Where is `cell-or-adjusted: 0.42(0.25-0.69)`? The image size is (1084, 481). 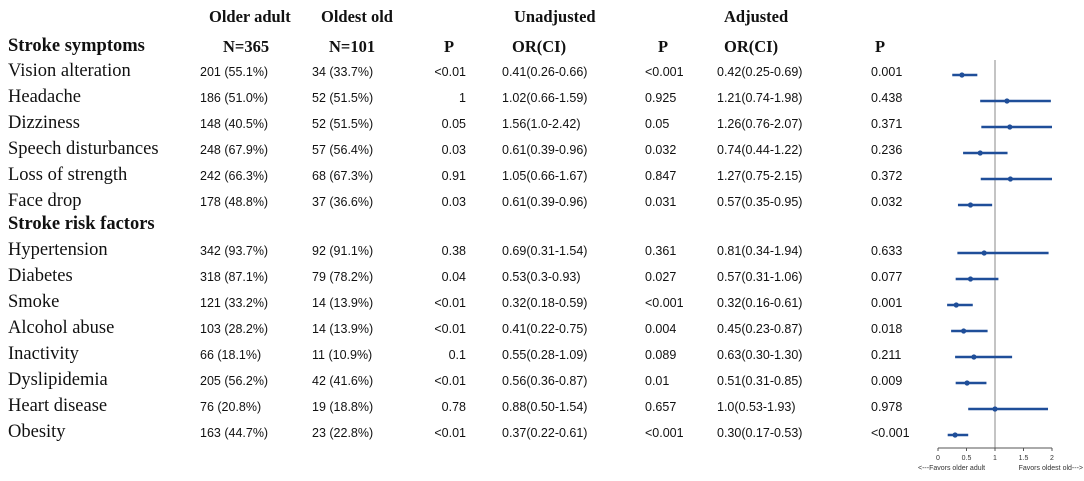
cell-or-adjusted: 0.42(0.25-0.69) is located at coordinates (760, 72).